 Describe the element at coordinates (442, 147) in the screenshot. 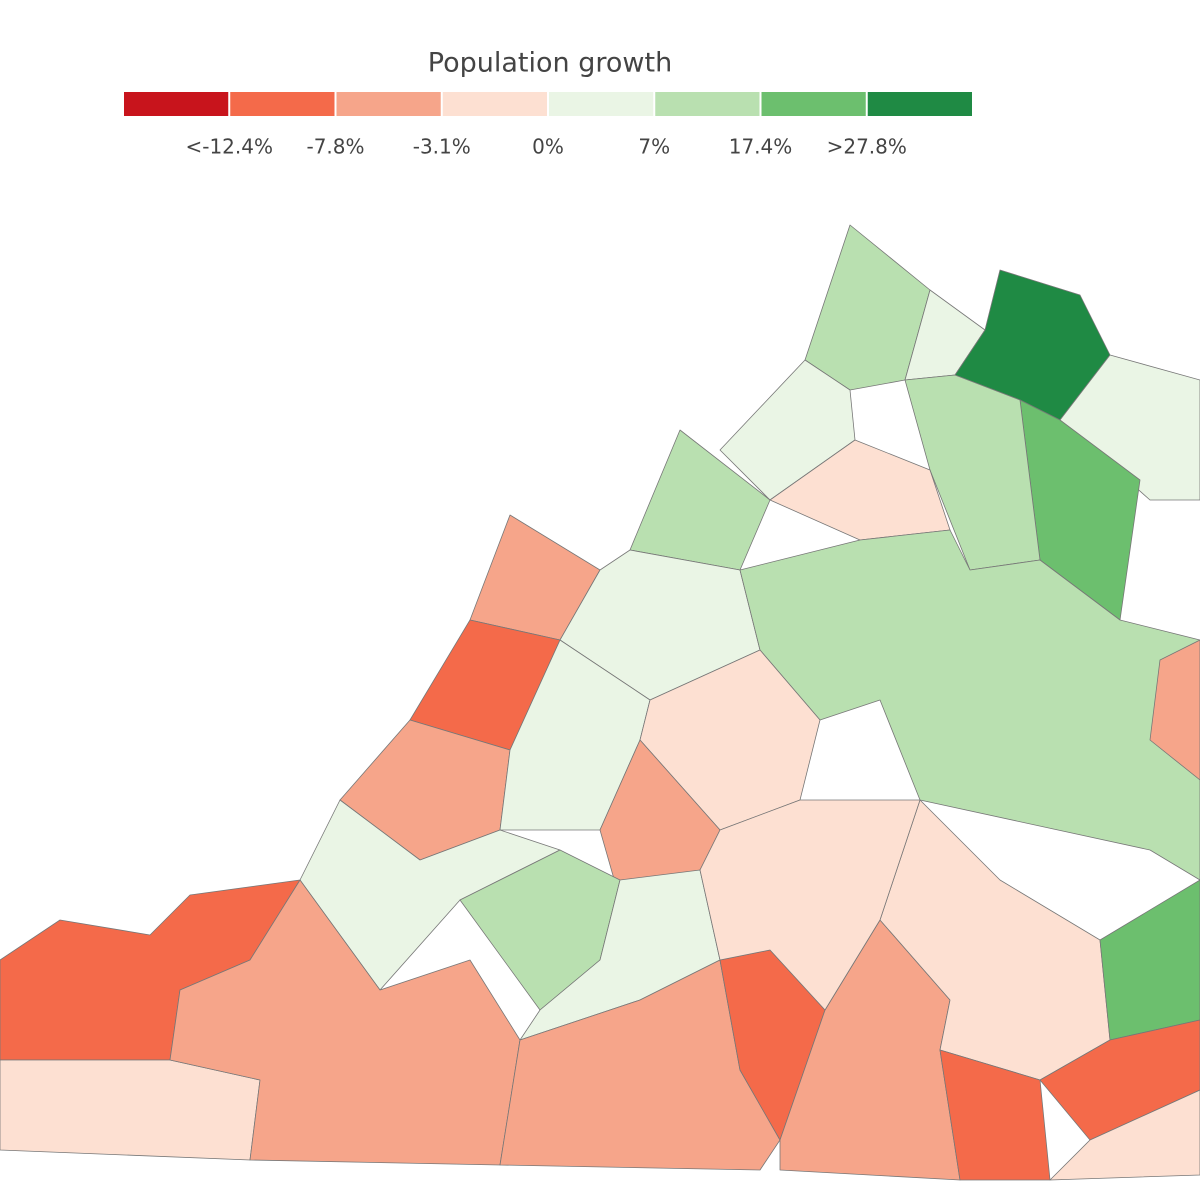

I see `legend-label: -3.1%` at that location.